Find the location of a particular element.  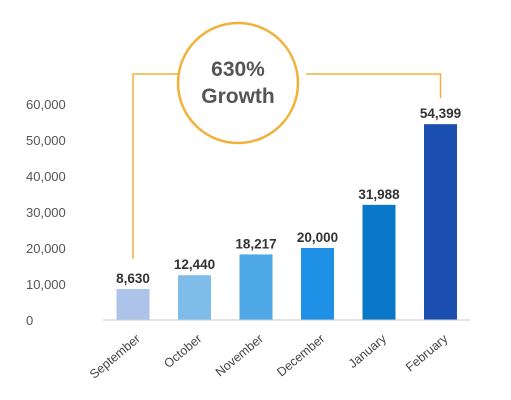

callout-label: Growth is located at coordinates (238, 96).